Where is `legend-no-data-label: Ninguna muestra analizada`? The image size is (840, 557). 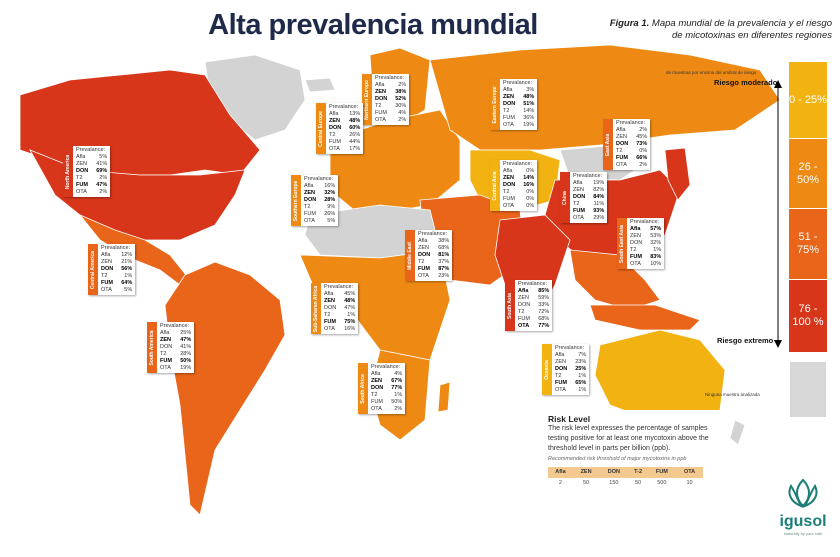 legend-no-data-label: Ninguna muestra analizada is located at coordinates (732, 394).